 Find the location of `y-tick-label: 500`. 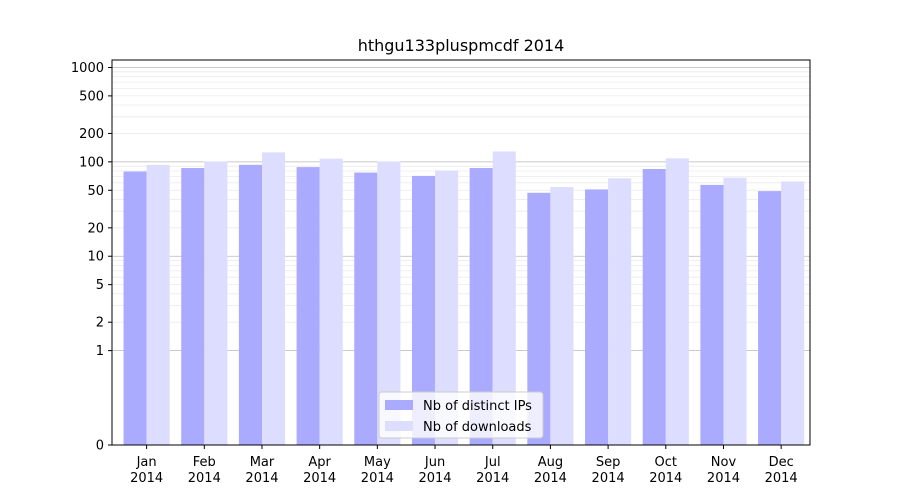

y-tick-label: 500 is located at coordinates (91, 96).